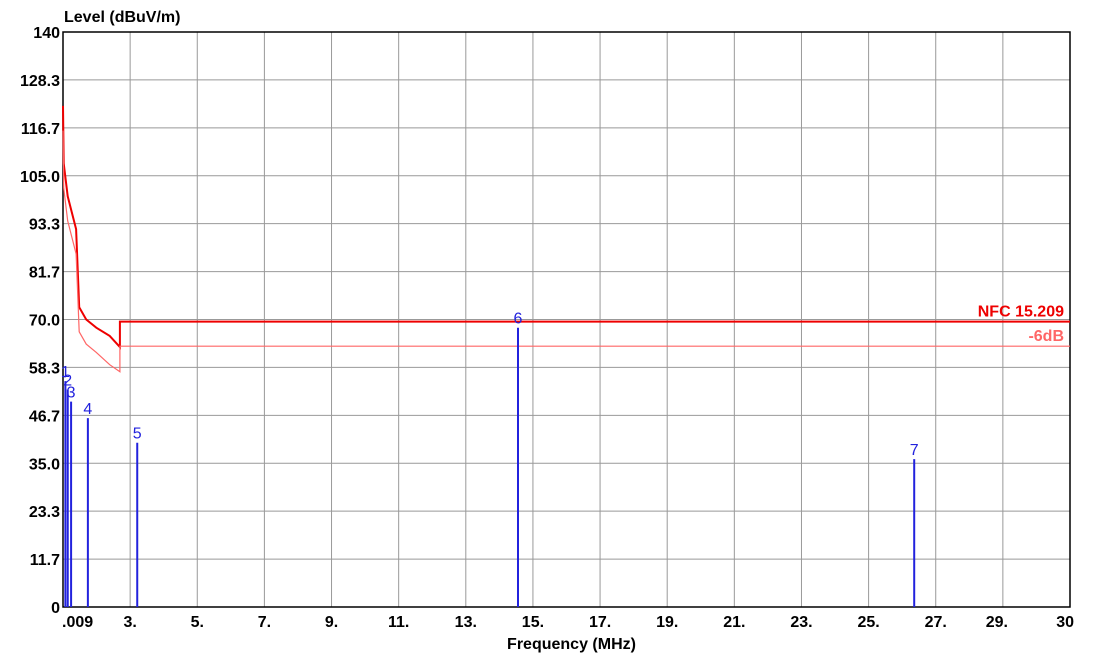  What do you see at coordinates (44, 273) in the screenshot?
I see `y-tick-label: 81.7` at bounding box center [44, 273].